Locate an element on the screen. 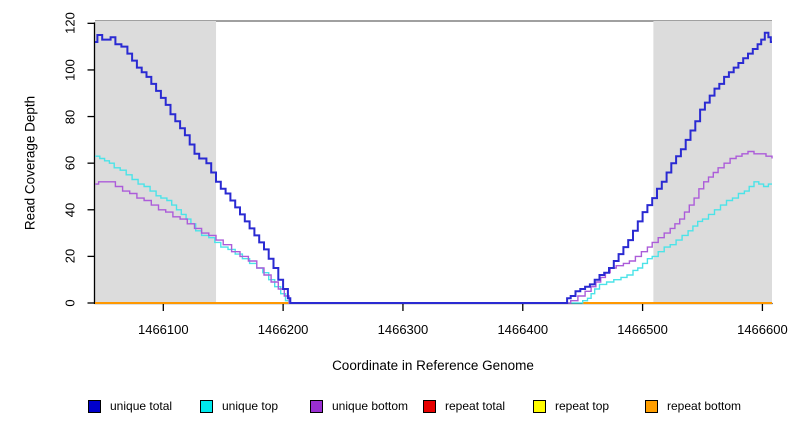 Image resolution: width=792 pixels, height=432 pixels. repeat-region-right-shading is located at coordinates (712, 161).